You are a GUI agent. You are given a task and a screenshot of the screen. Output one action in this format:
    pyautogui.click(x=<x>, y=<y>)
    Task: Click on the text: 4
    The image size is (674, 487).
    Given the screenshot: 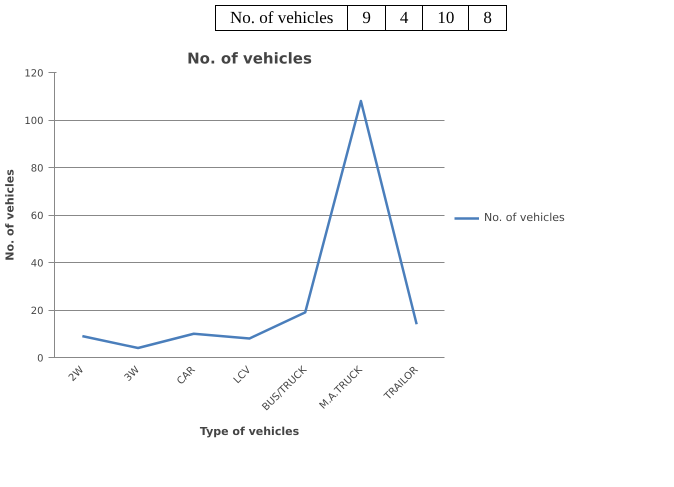 What is the action you would take?
    pyautogui.click(x=404, y=18)
    